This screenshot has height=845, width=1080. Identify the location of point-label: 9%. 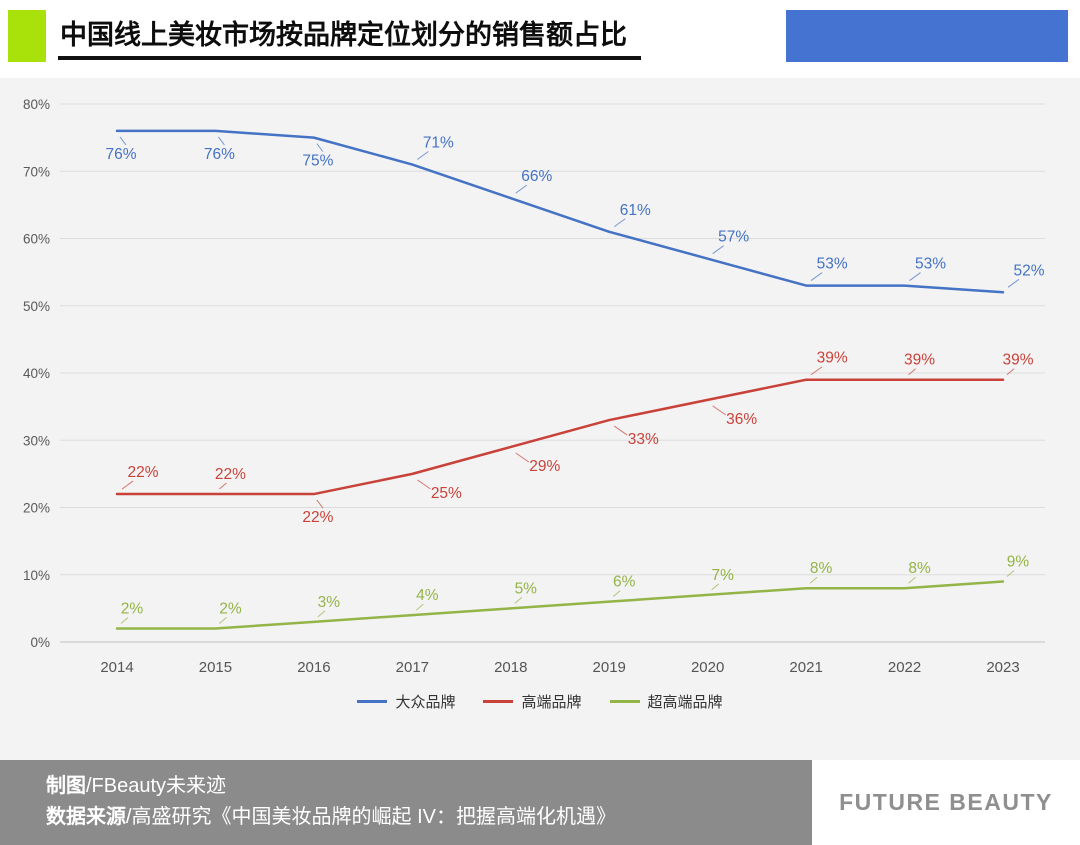
(1018, 561).